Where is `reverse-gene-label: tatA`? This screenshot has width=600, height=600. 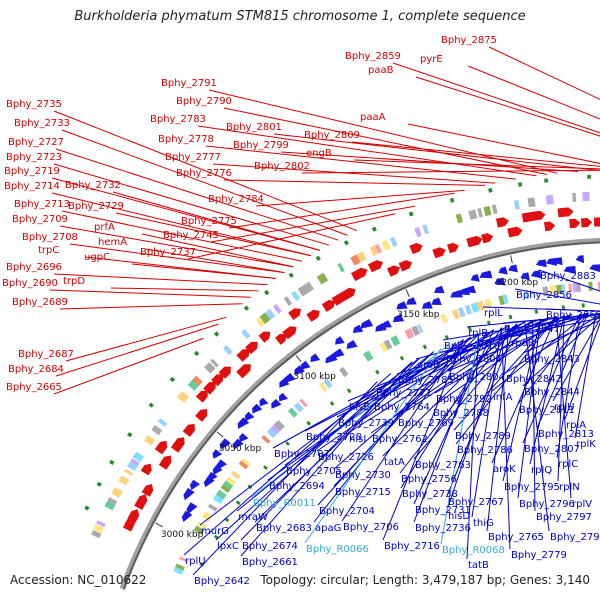
reverse-gene-label: tatA is located at coordinates (394, 462).